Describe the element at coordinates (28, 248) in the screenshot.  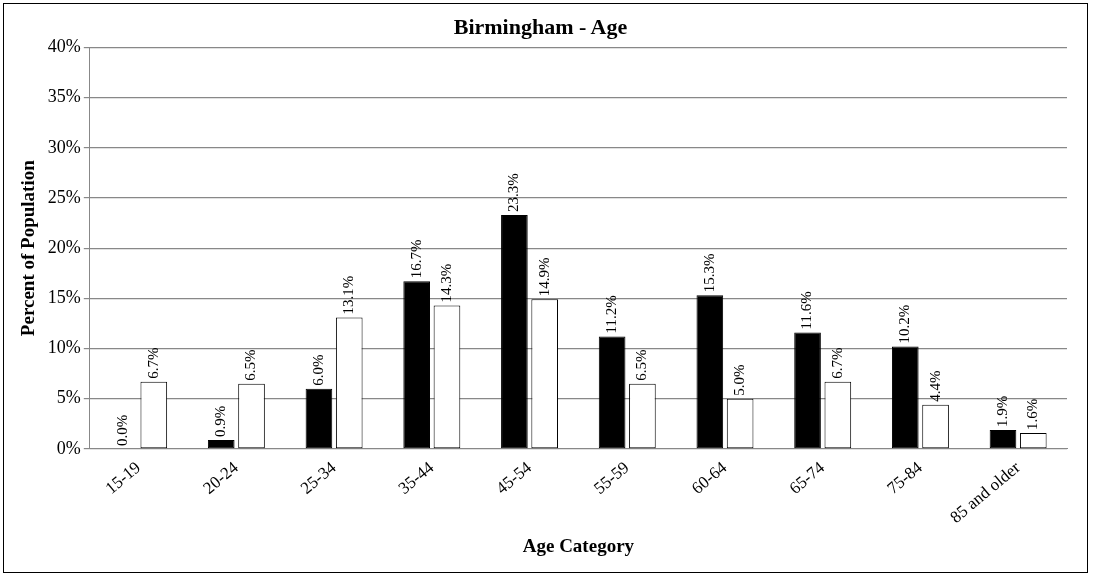
I see `y-axis-title: Percent of Population` at that location.